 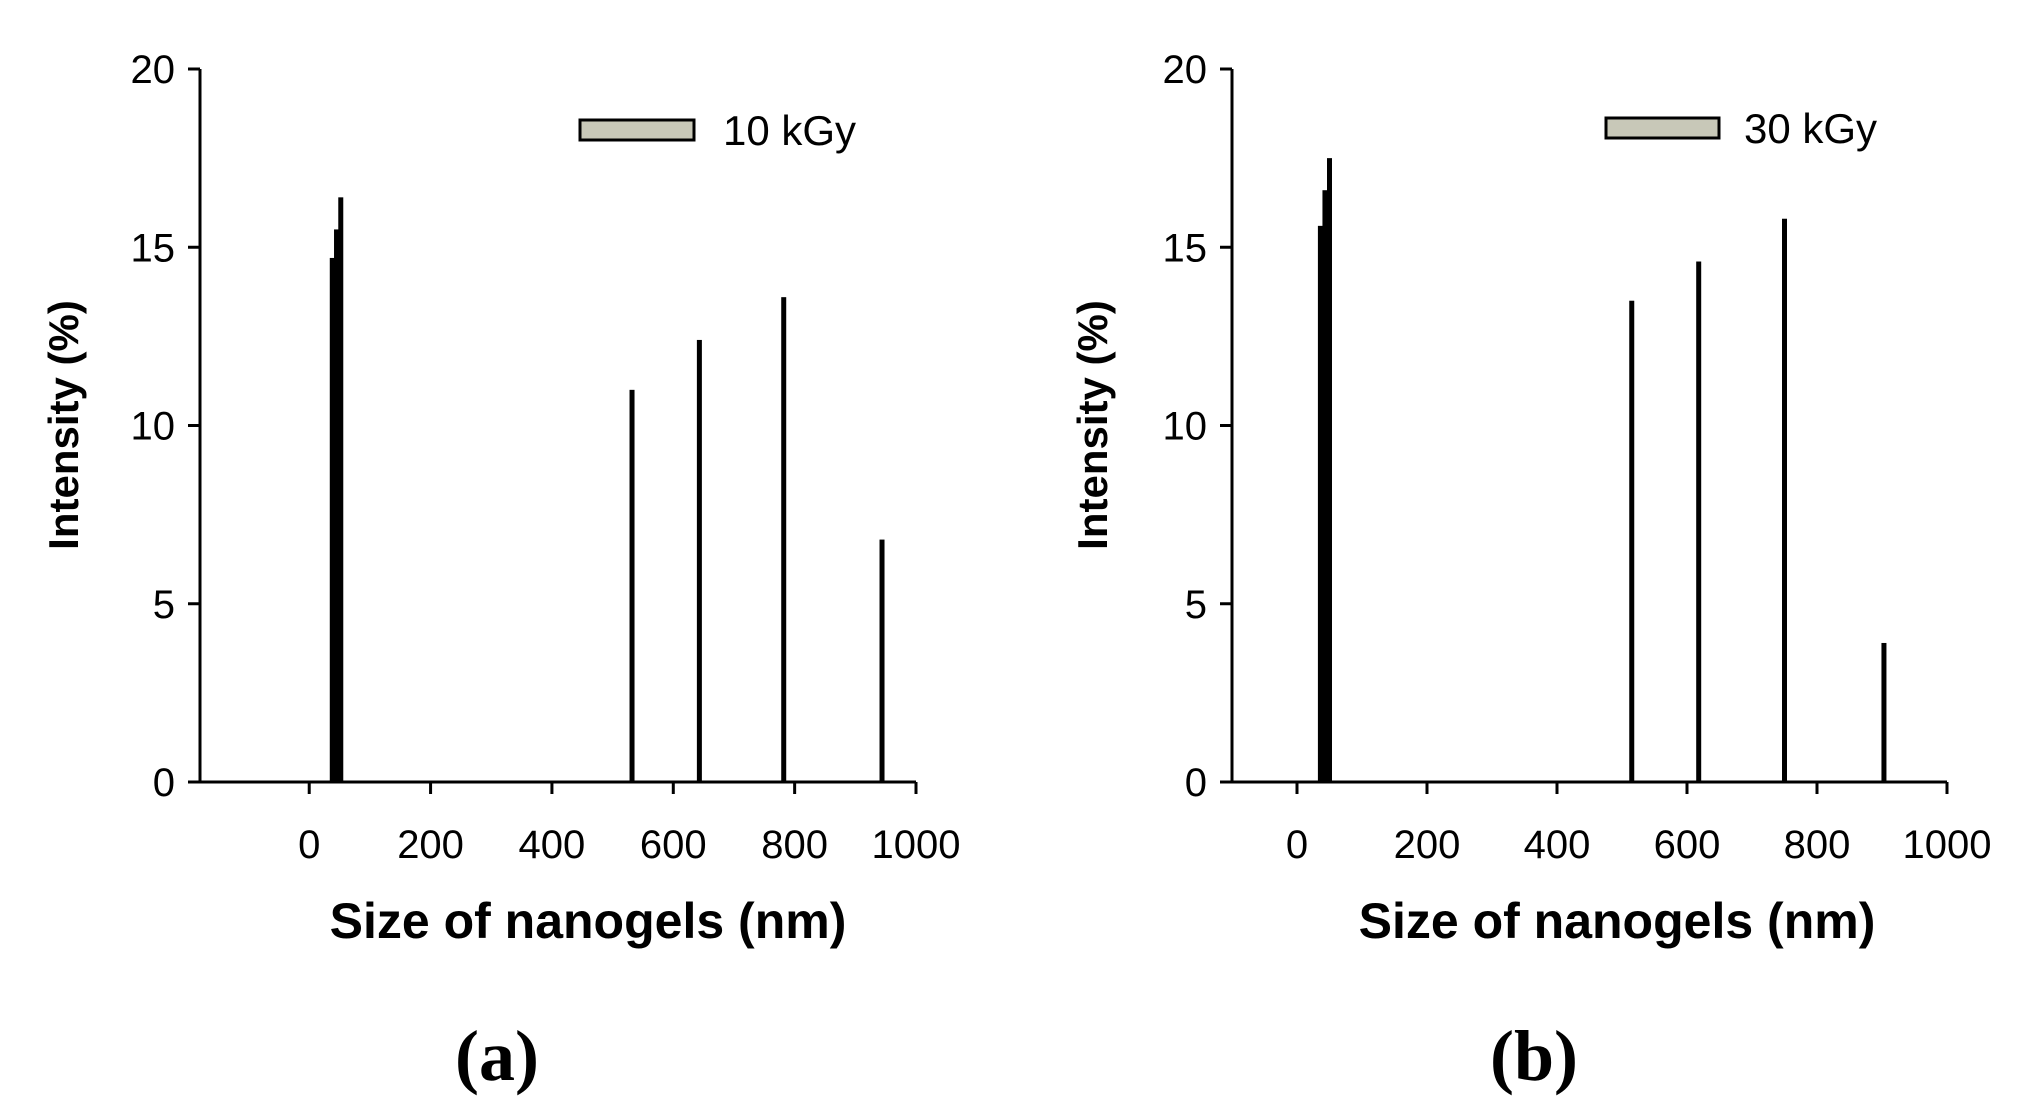 What do you see at coordinates (607, 490) in the screenshot?
I see `bar-series` at bounding box center [607, 490].